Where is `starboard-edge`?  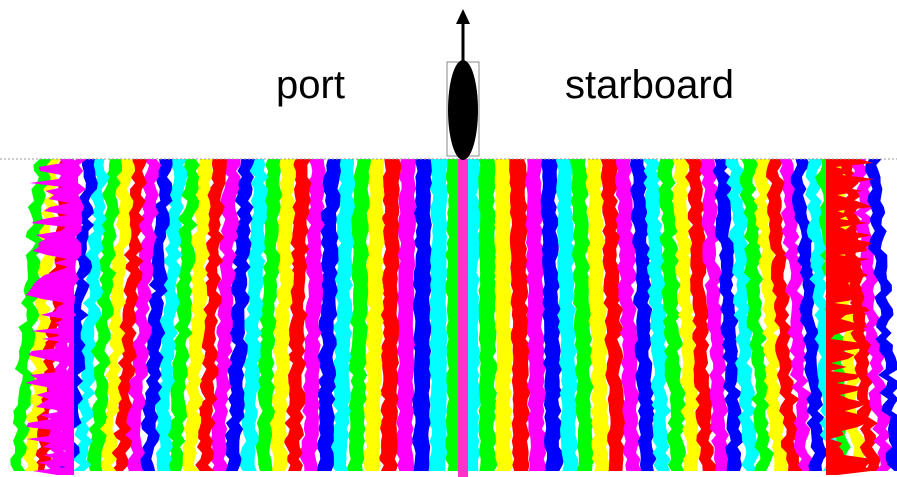
starboard-edge is located at coordinates (850, 317).